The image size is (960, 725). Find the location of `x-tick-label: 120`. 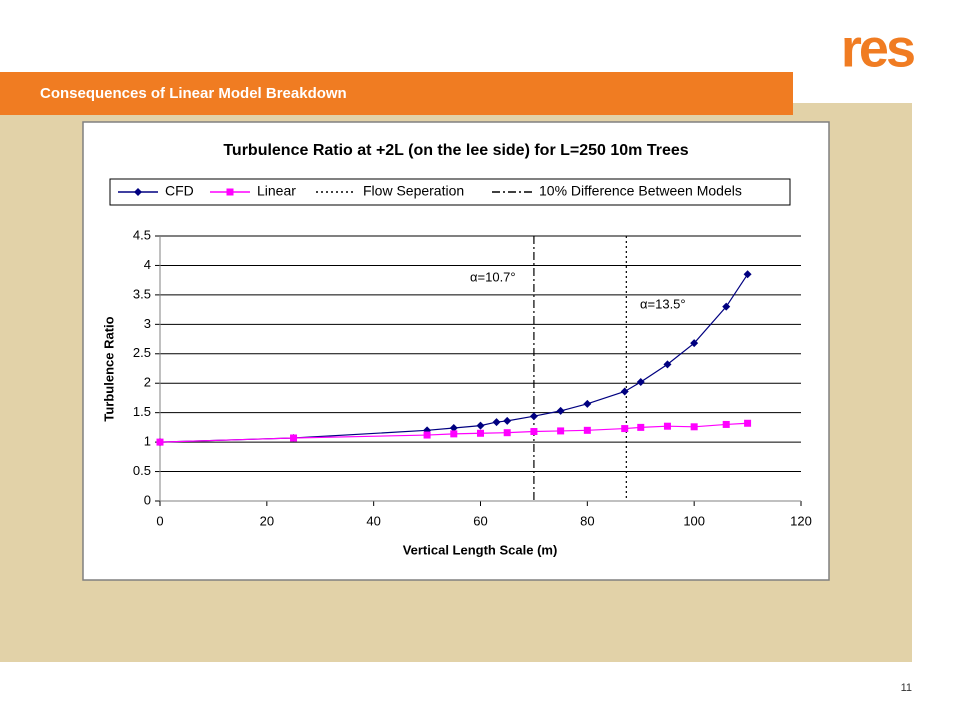

x-tick-label: 120 is located at coordinates (801, 520).